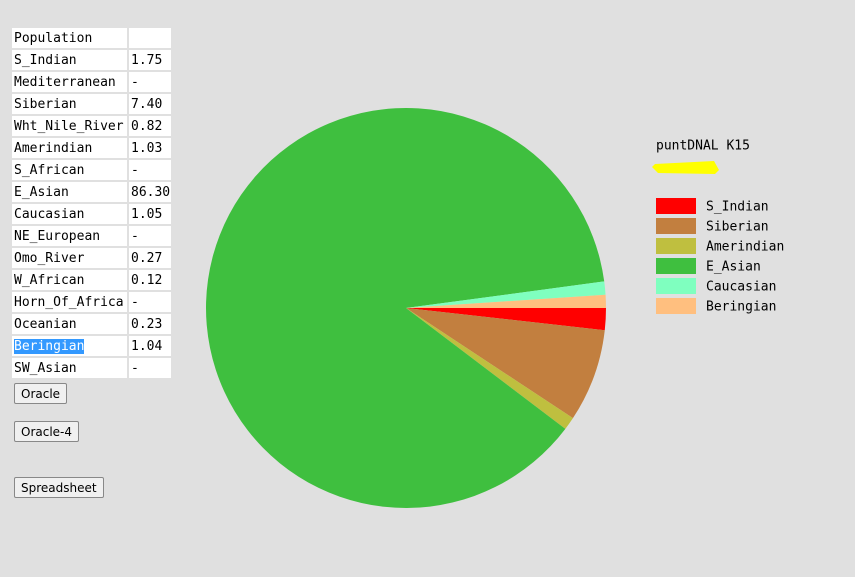 This screenshot has height=577, width=855. What do you see at coordinates (150, 192) in the screenshot?
I see `row-value: 86.30` at bounding box center [150, 192].